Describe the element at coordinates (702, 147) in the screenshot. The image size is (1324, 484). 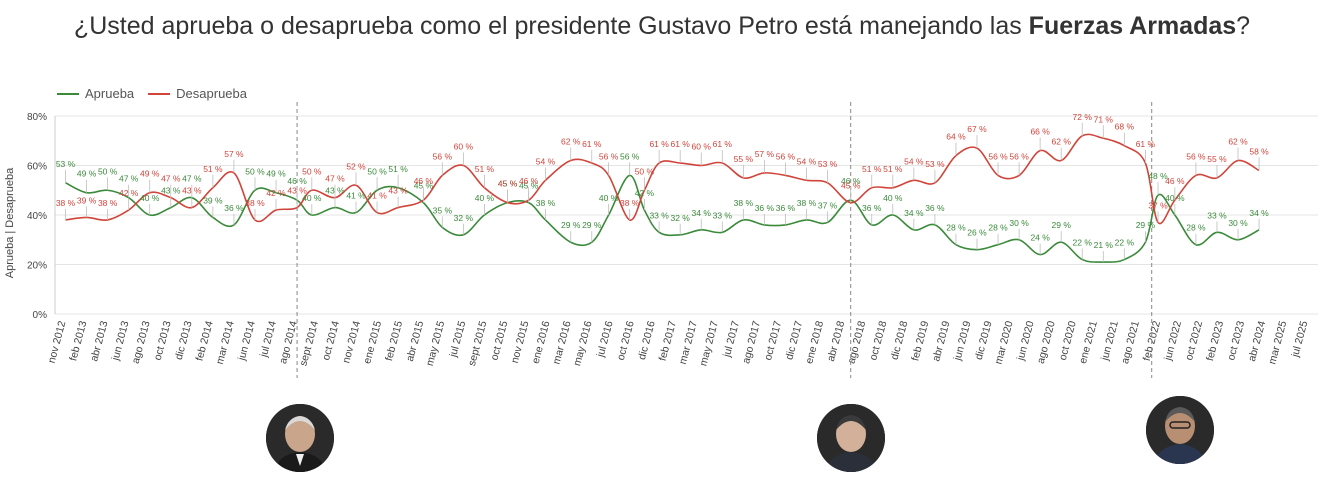
I see `data-label-desaprueba: 60 %` at that location.